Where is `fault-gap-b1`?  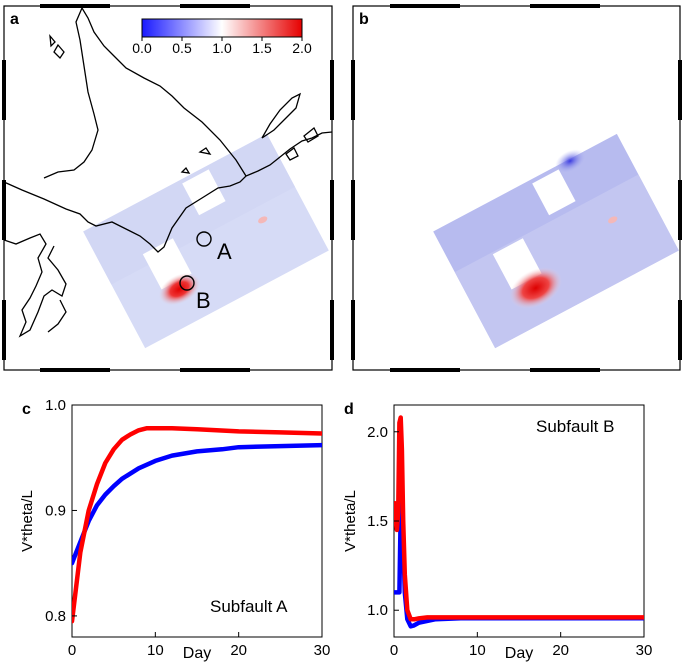
fault-gap-b1 is located at coordinates (554, 192).